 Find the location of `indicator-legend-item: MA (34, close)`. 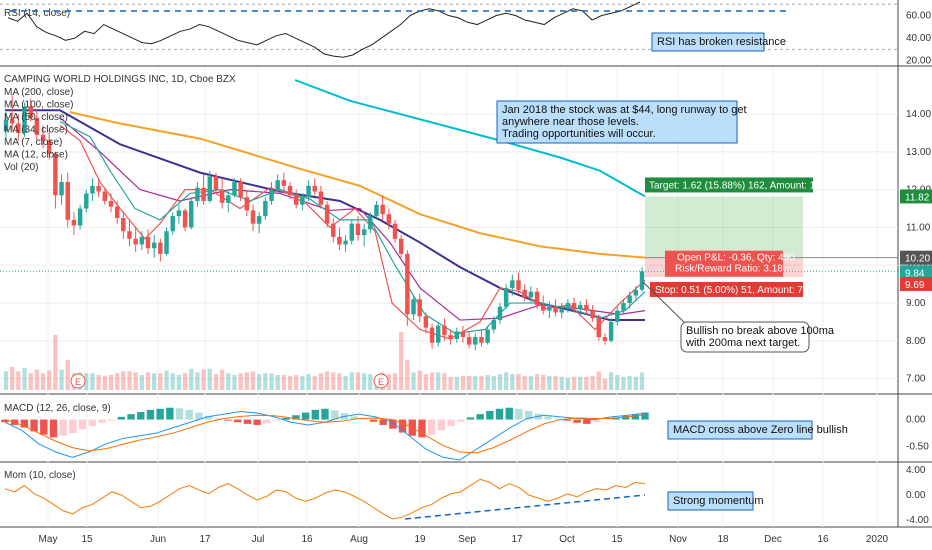

indicator-legend-item: MA (34, close) is located at coordinates (36, 130).